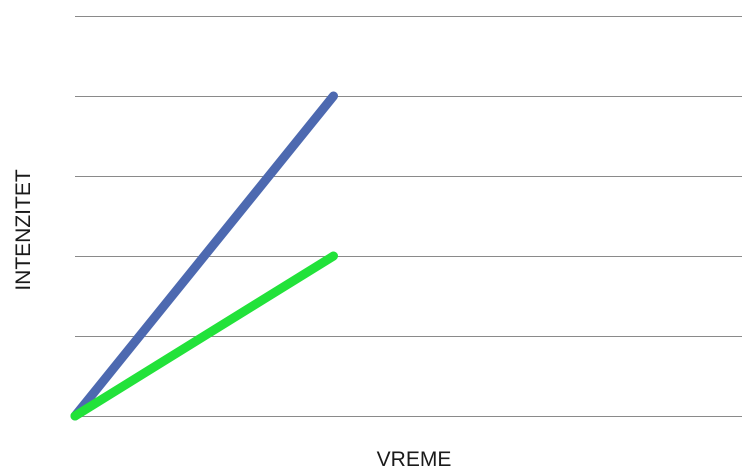 The height and width of the screenshot is (475, 744). What do you see at coordinates (23, 229) in the screenshot?
I see `y-axis-label: INTENZITET` at bounding box center [23, 229].